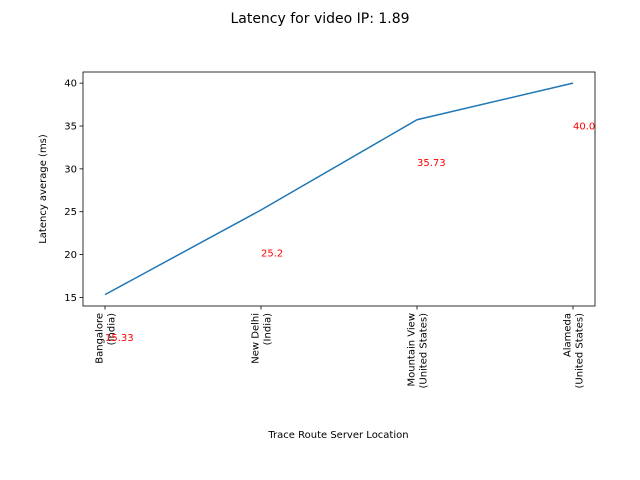  I want to click on y-tick-label: 30, so click(70, 169).